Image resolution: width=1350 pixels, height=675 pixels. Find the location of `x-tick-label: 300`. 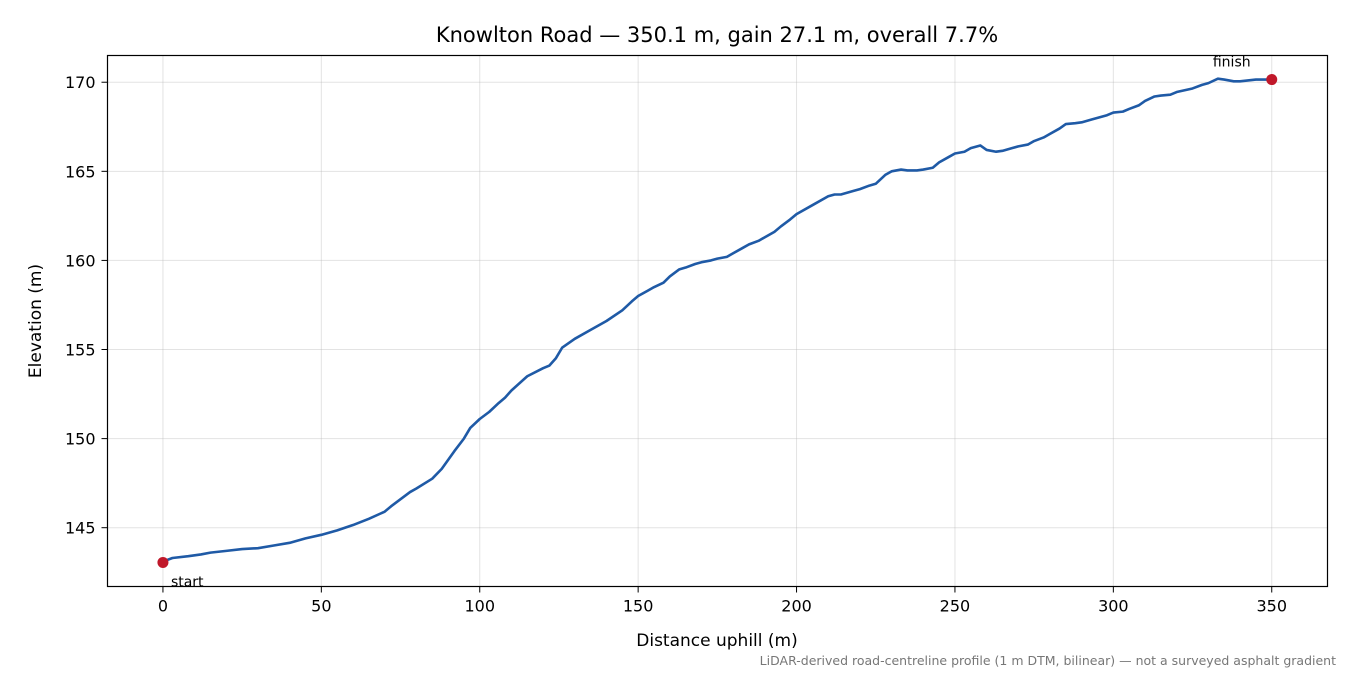

x-tick-label: 300 is located at coordinates (1113, 606).